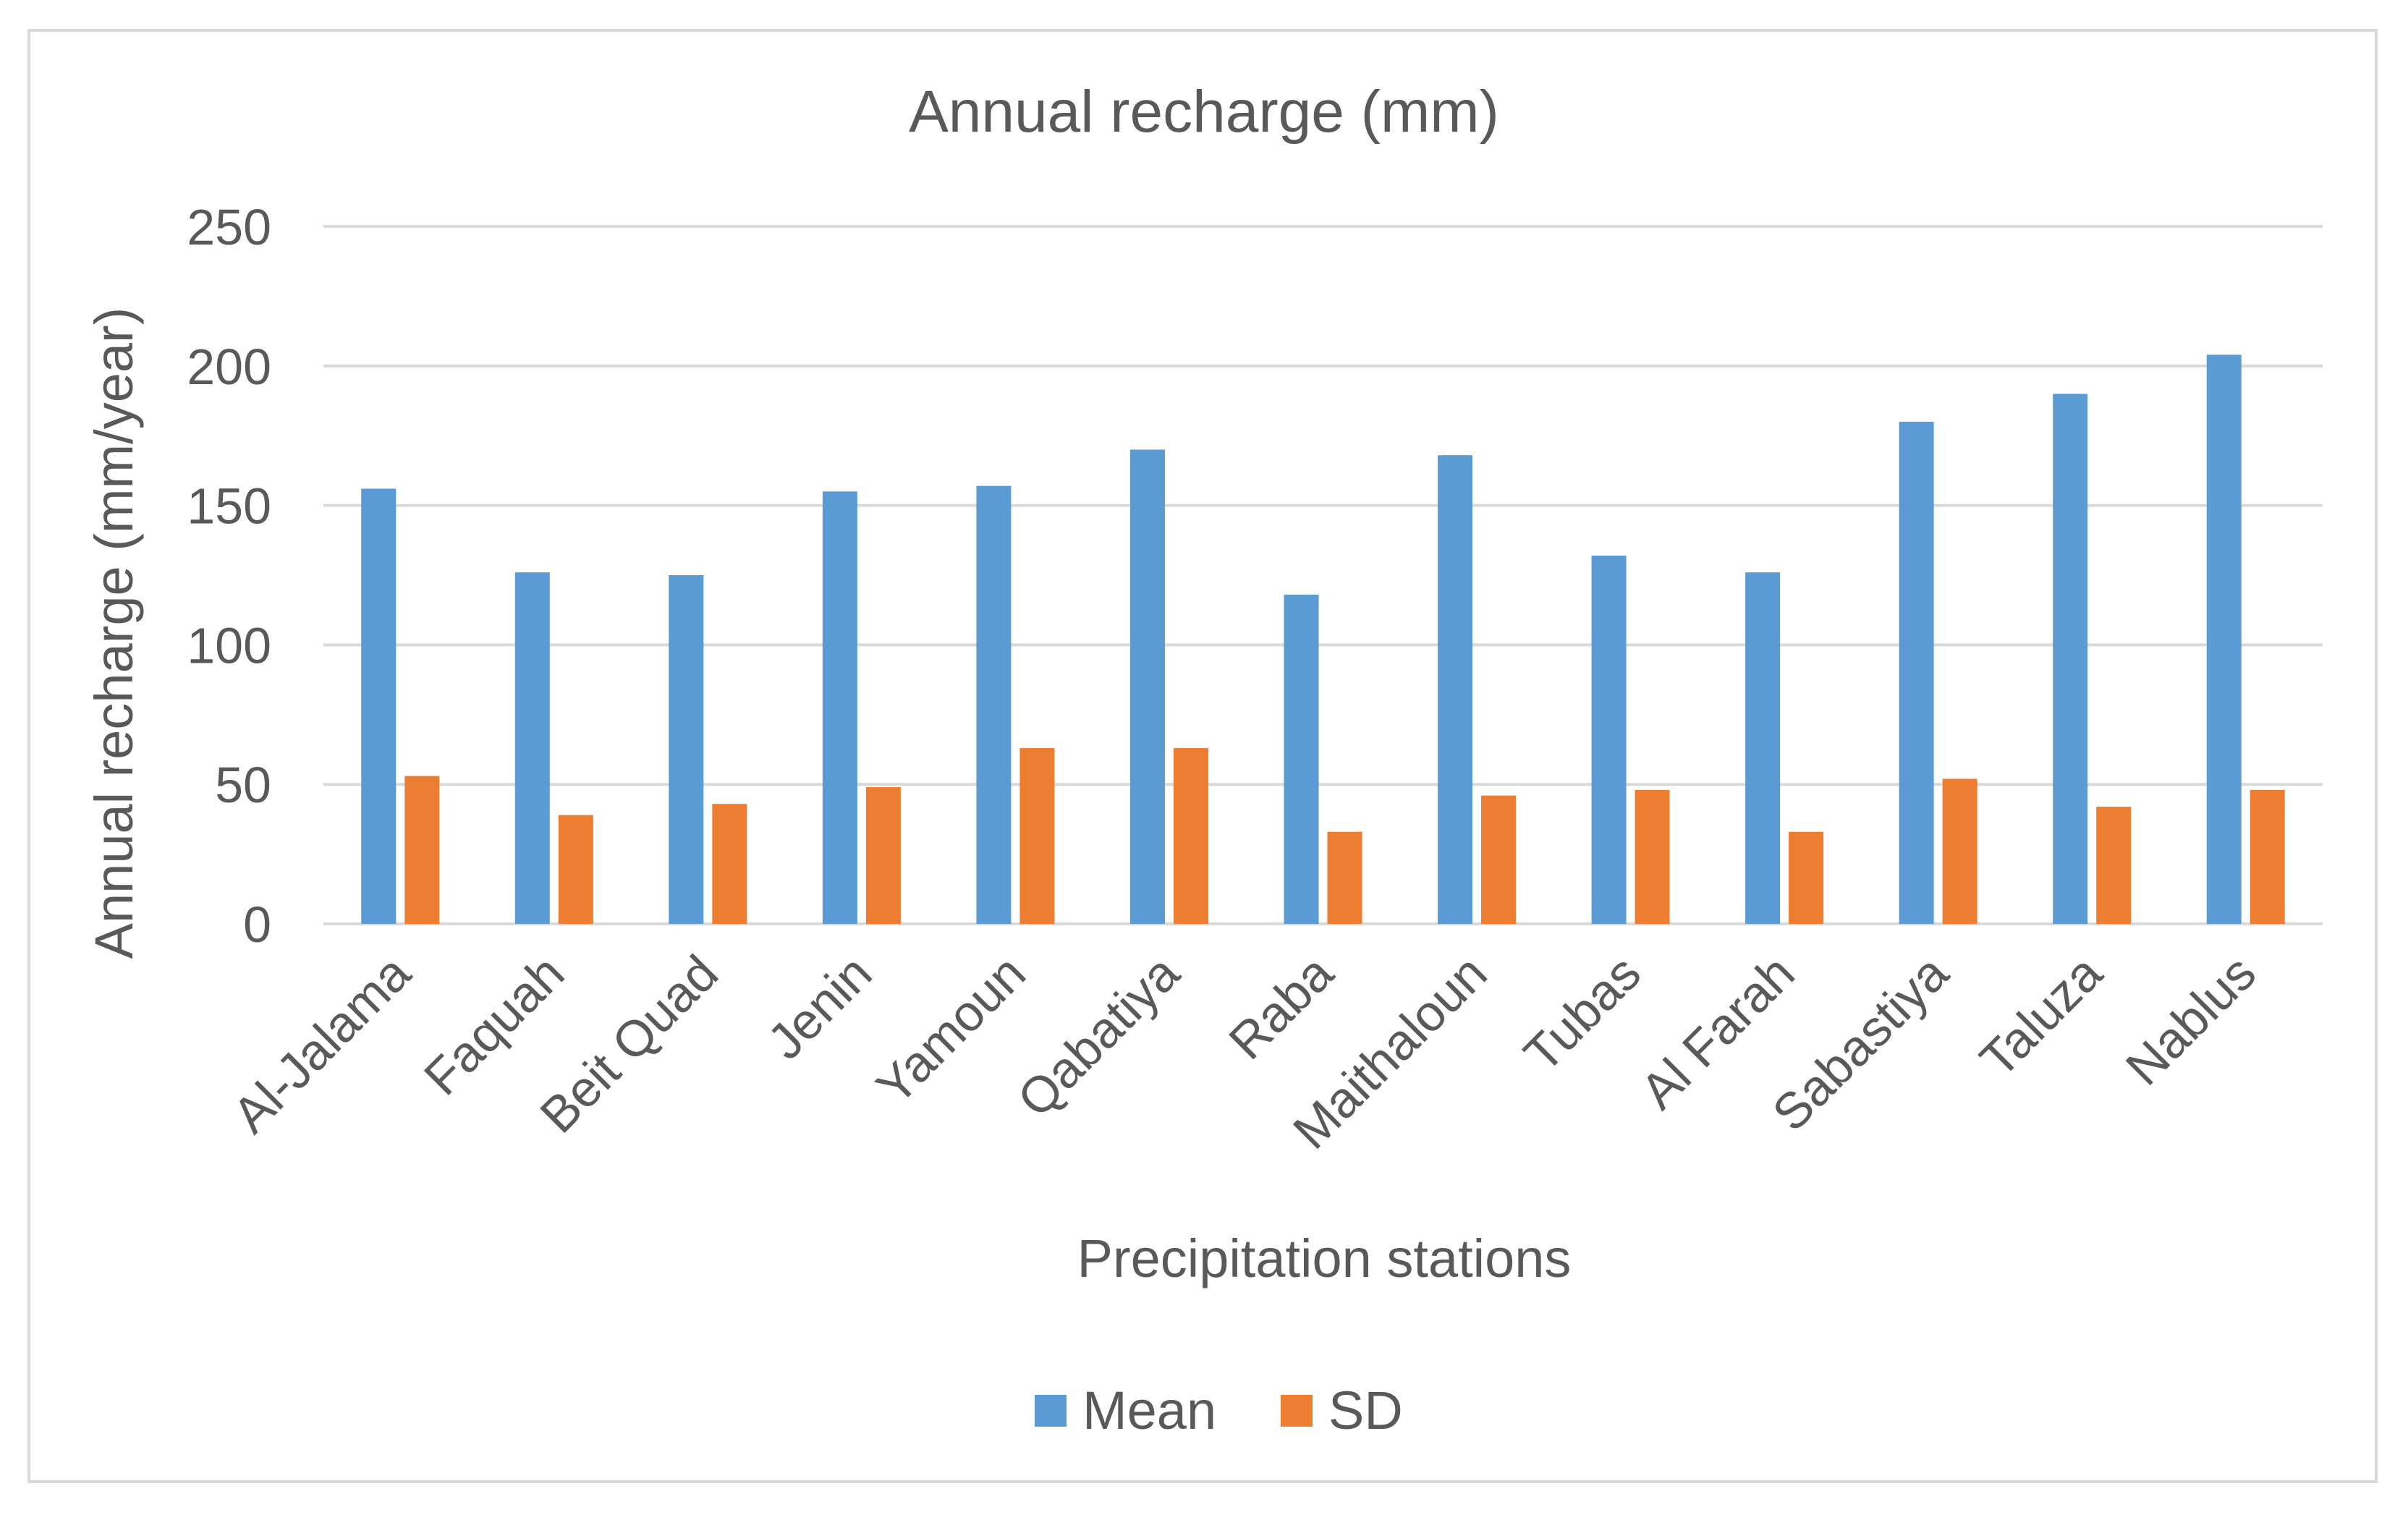 Image resolution: width=2408 pixels, height=1520 pixels. I want to click on bar-mean-al-farah, so click(1763, 748).